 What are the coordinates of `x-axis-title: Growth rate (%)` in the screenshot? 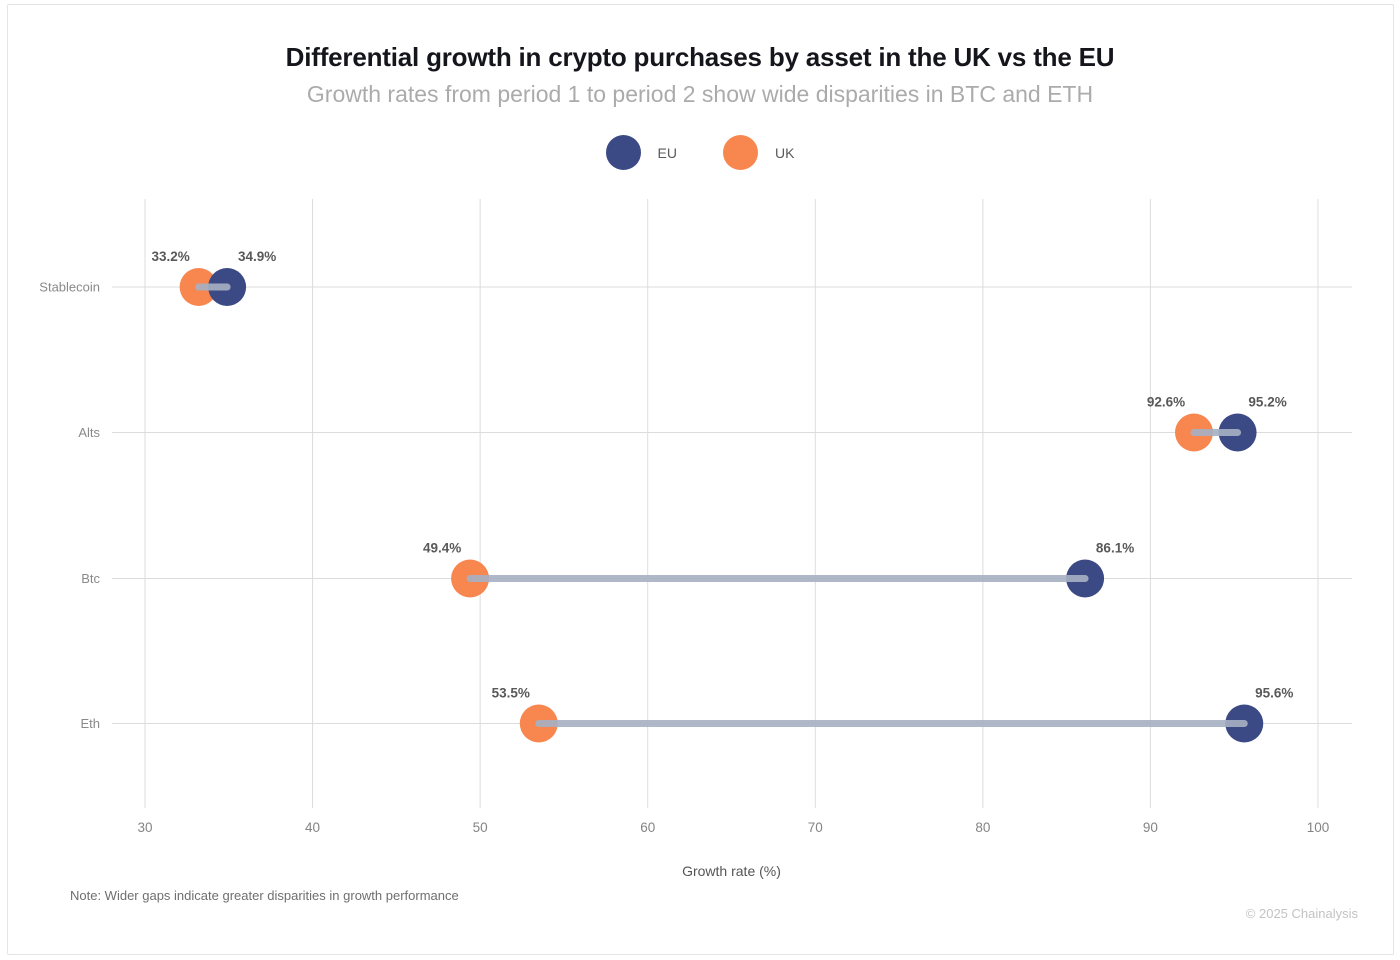 It's located at (731, 871).